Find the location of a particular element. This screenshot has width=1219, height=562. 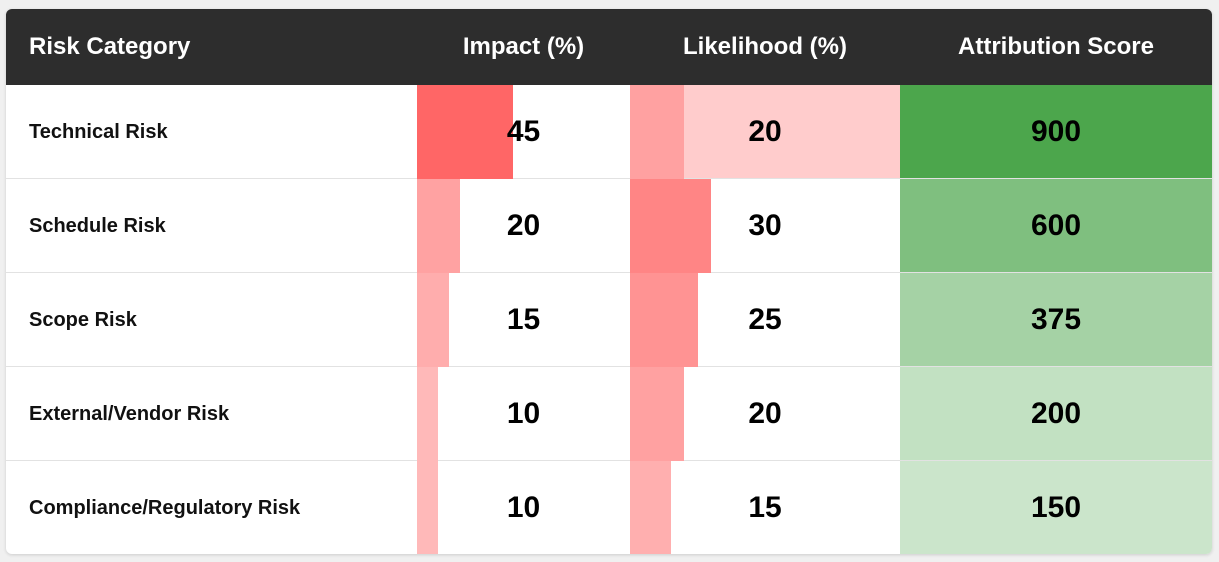

value-cell: 200 is located at coordinates (1056, 413).